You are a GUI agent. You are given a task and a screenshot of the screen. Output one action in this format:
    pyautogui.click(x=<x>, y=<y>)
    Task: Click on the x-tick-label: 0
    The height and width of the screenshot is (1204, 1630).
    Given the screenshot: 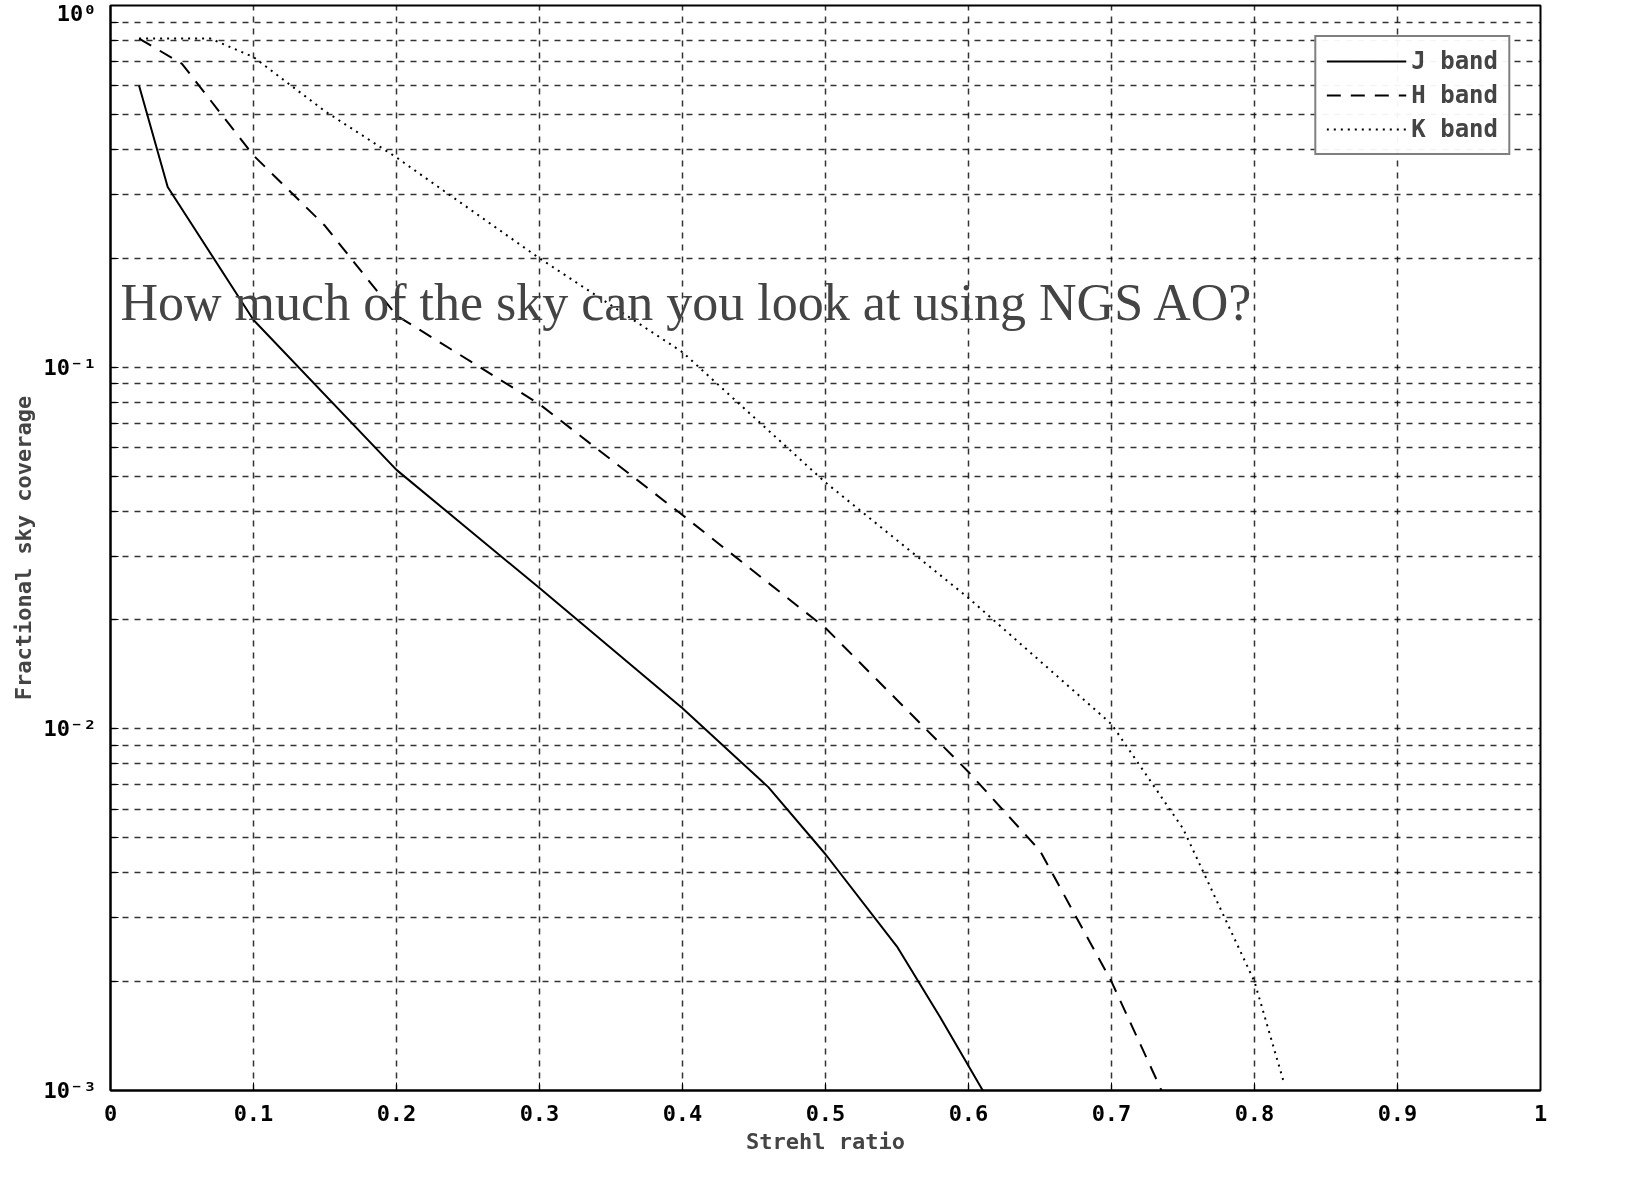 What is the action you would take?
    pyautogui.click(x=110, y=1113)
    